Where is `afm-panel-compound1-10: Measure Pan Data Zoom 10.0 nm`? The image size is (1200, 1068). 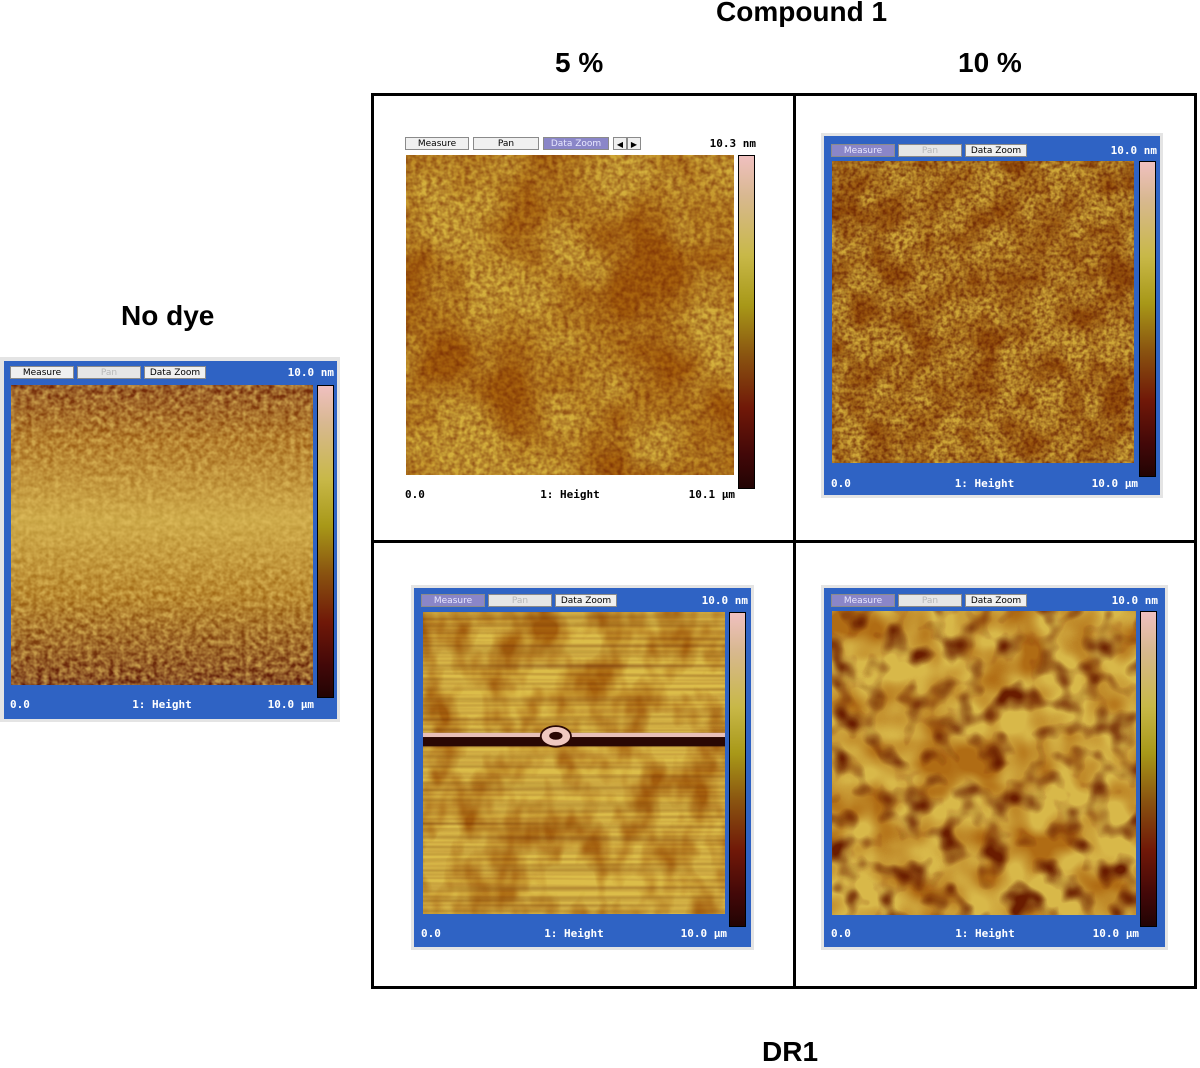
afm-panel-compound1-10: Measure Pan Data Zoom 10.0 nm is located at coordinates (992, 315).